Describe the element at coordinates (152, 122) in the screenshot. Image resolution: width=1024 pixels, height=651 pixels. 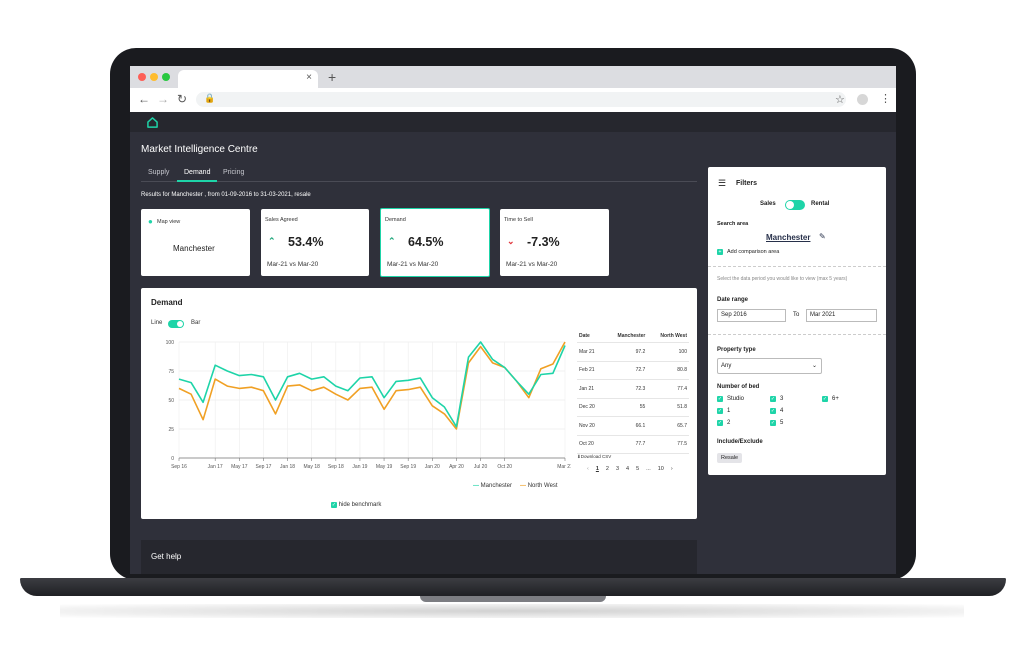
I see `home-logo-icon` at that location.